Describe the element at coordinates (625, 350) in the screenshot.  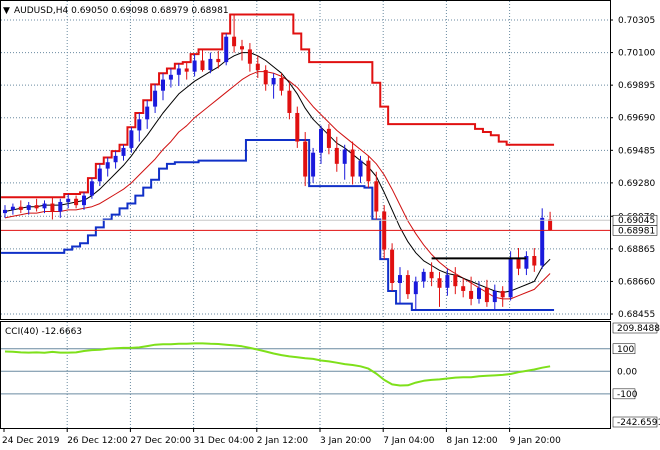
I see `cci-tick-label: 100` at that location.